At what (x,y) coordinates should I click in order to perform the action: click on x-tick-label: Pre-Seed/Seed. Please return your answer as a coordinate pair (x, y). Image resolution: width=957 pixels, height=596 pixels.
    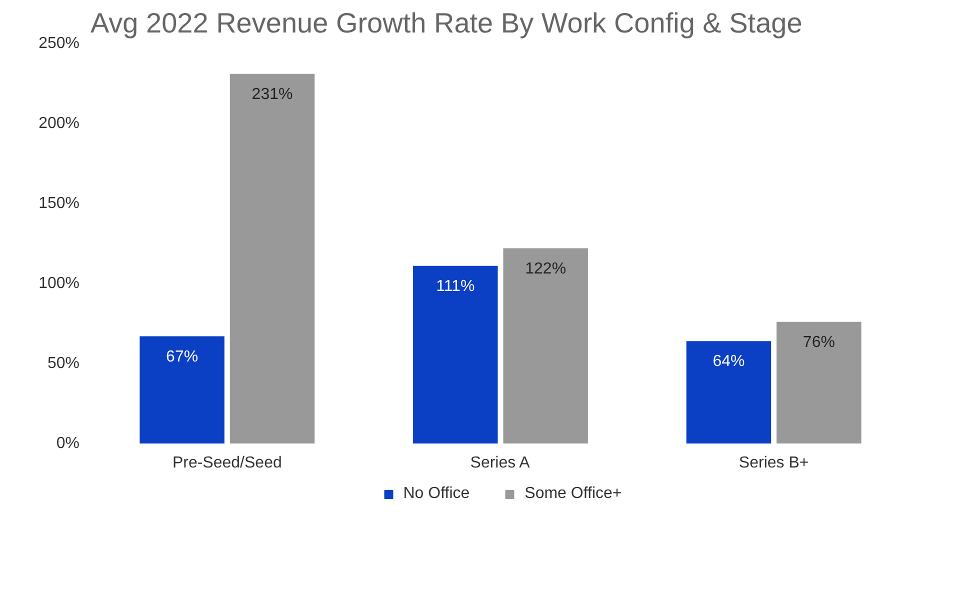
    Looking at the image, I should click on (227, 463).